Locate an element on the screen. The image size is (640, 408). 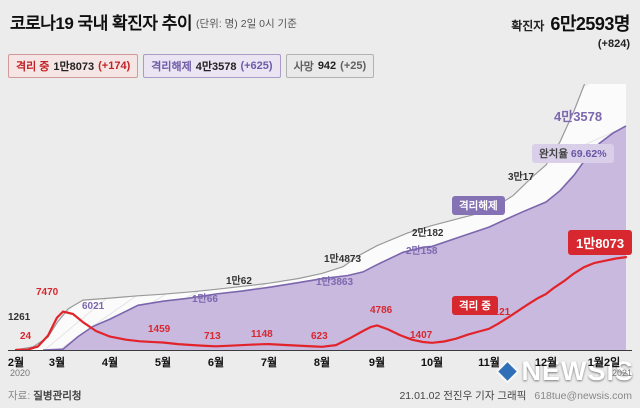
chart-value-label: 2만158 is located at coordinates (422, 251).